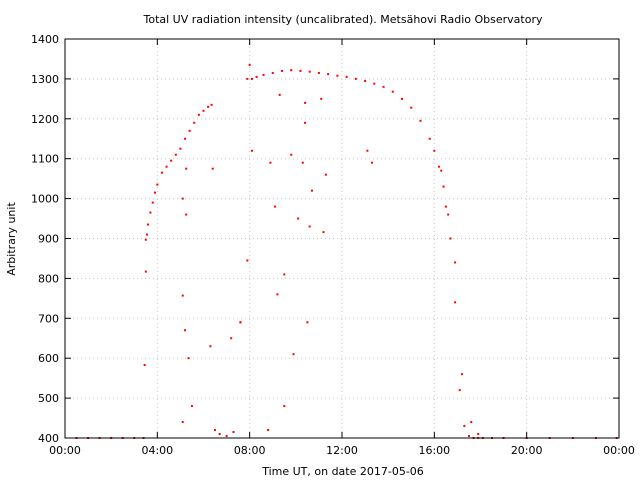  Describe the element at coordinates (45, 159) in the screenshot. I see `y-tick-label: 1100` at that location.